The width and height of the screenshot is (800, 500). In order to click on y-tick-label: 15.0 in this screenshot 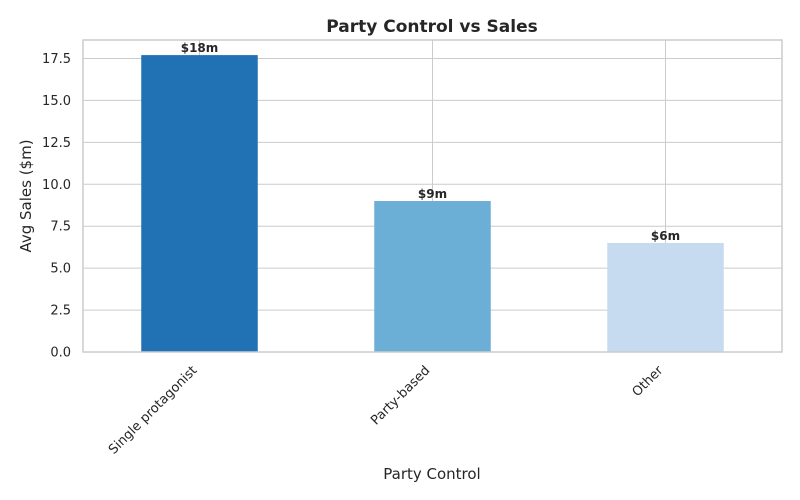, I will do `click(56, 101)`.